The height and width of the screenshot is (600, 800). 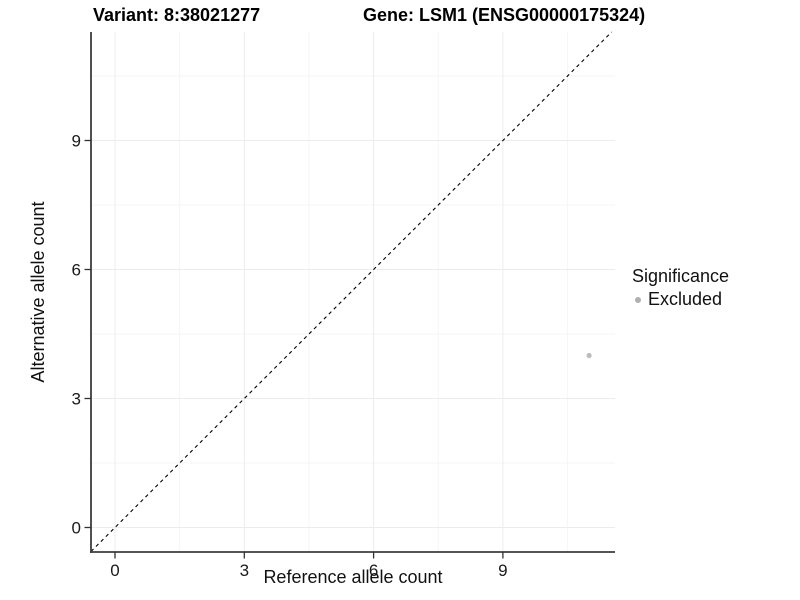 I want to click on x-tick-label: 9, so click(x=502, y=570).